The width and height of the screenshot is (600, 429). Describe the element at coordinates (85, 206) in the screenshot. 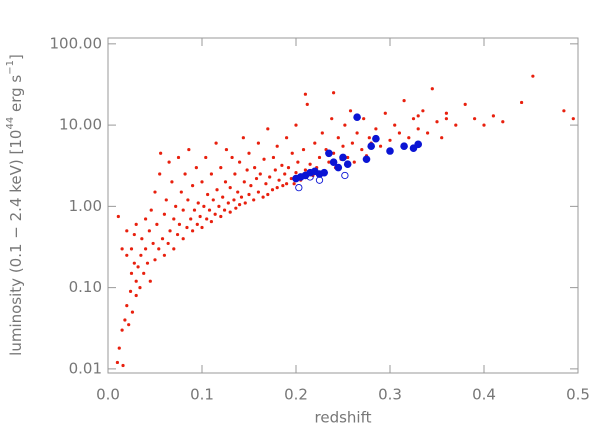

I see `y-tick-label: 1.00` at that location.